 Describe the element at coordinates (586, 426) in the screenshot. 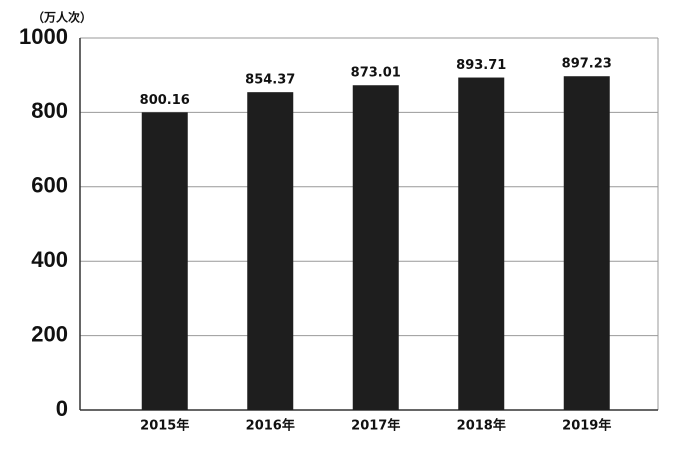

I see `x-tick-label: 2019年` at that location.